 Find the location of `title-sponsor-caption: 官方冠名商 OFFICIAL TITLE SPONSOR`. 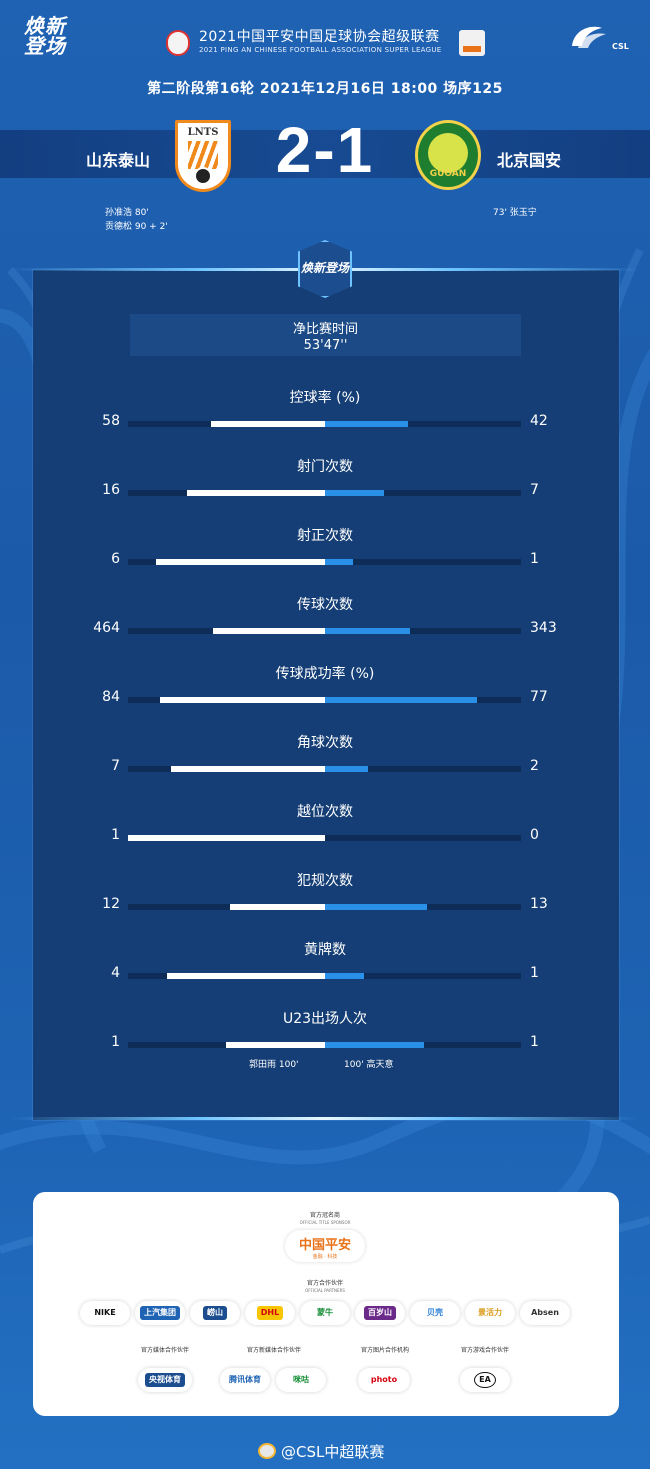

title-sponsor-caption: 官方冠名商 OFFICIAL TITLE SPONSOR is located at coordinates (325, 1219).